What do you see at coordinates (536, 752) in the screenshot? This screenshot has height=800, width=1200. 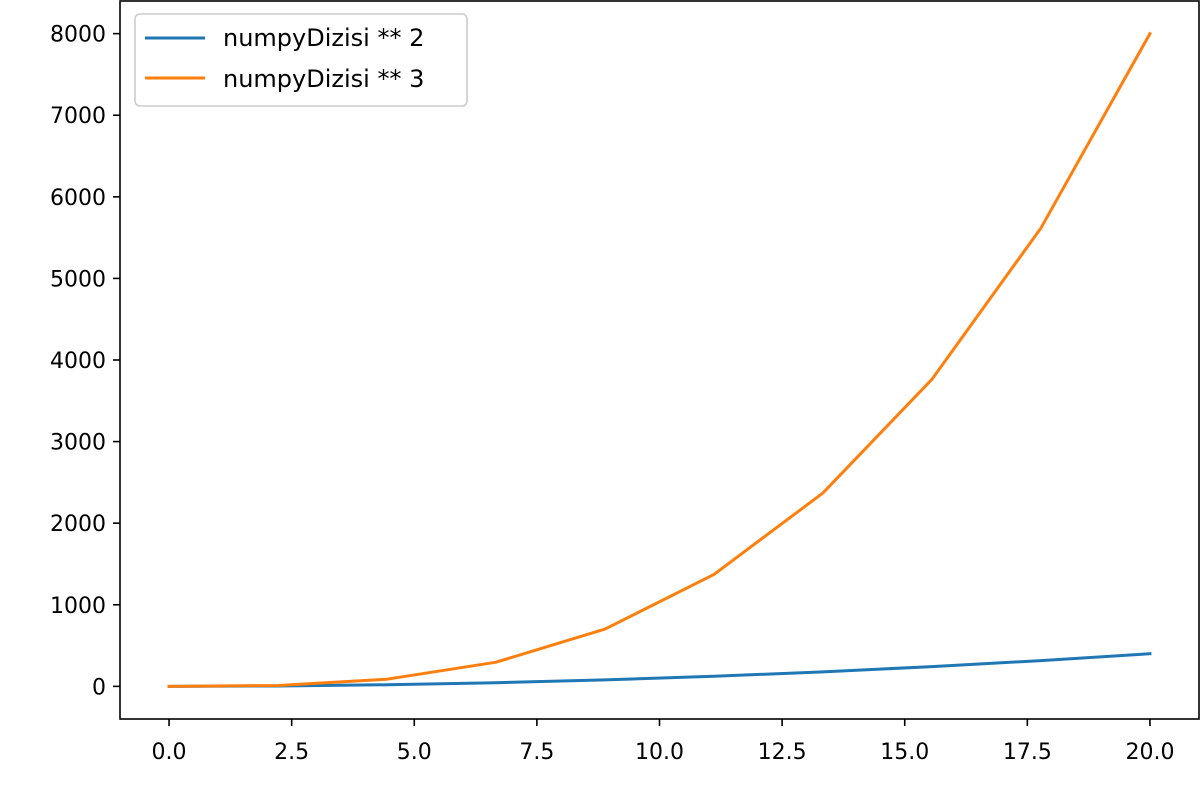 I see `x-tick-label: 7.5` at bounding box center [536, 752].